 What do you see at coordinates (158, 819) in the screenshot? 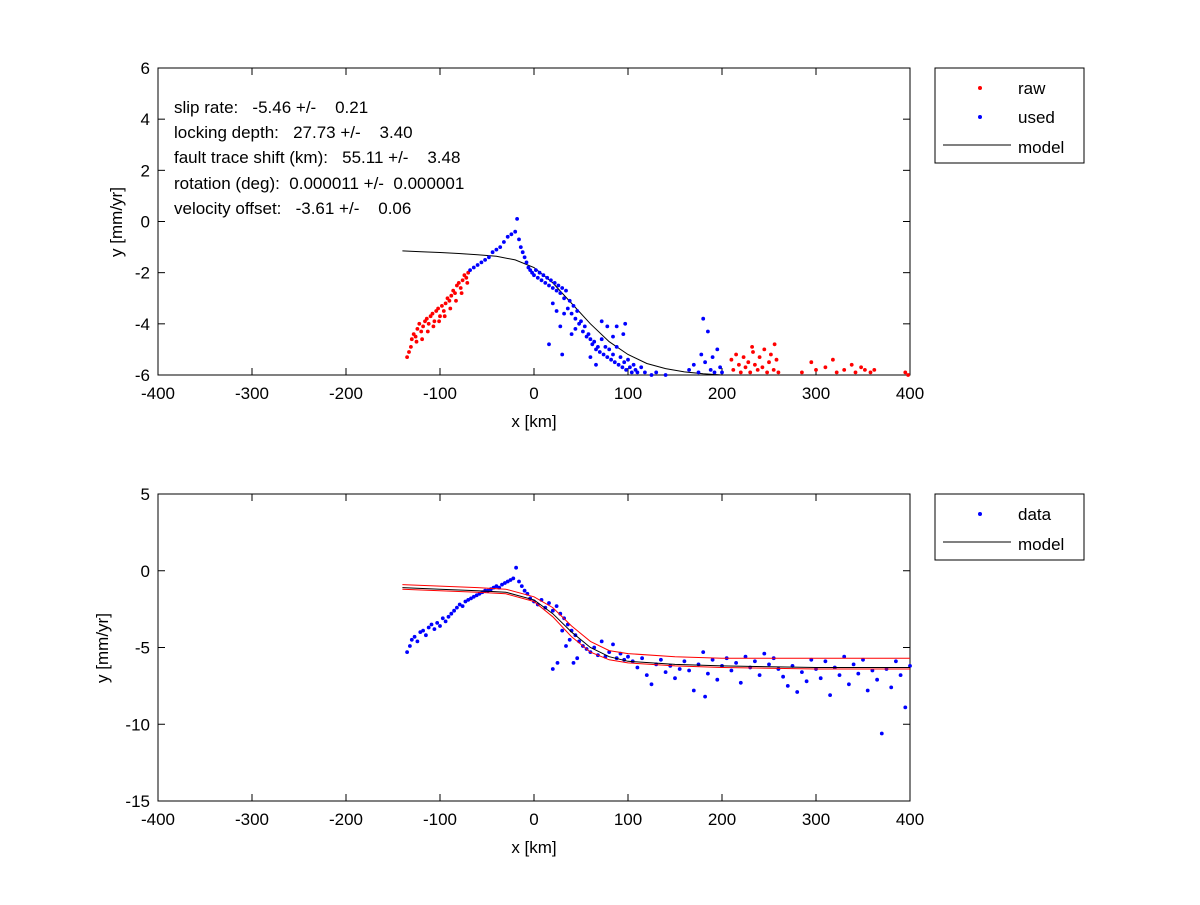
I see `bottom-x-tick-label: -400` at bounding box center [158, 819].